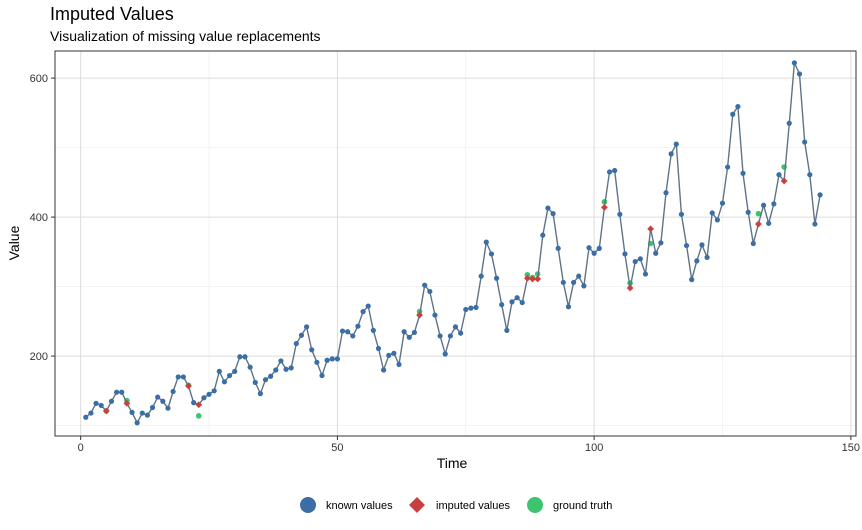 This screenshot has height=530, width=862. Describe the element at coordinates (851, 448) in the screenshot. I see `x-tick-label: 150` at that location.